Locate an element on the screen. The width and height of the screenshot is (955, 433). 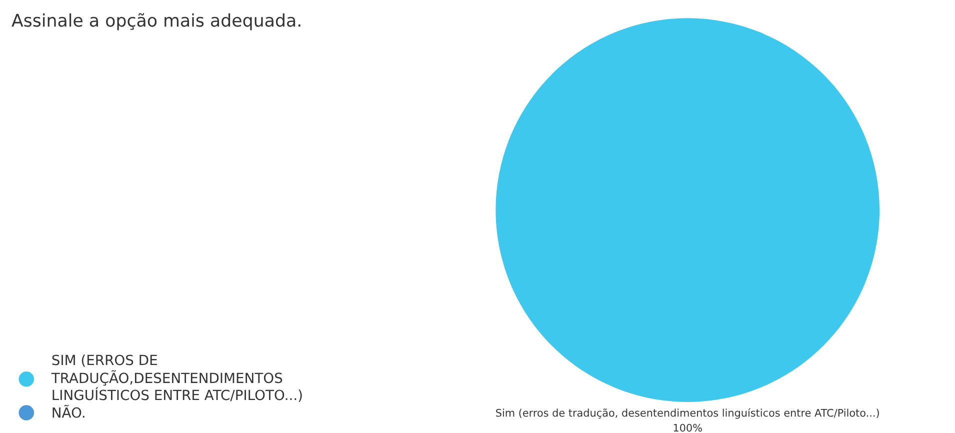
data-label: 100% is located at coordinates (688, 428).